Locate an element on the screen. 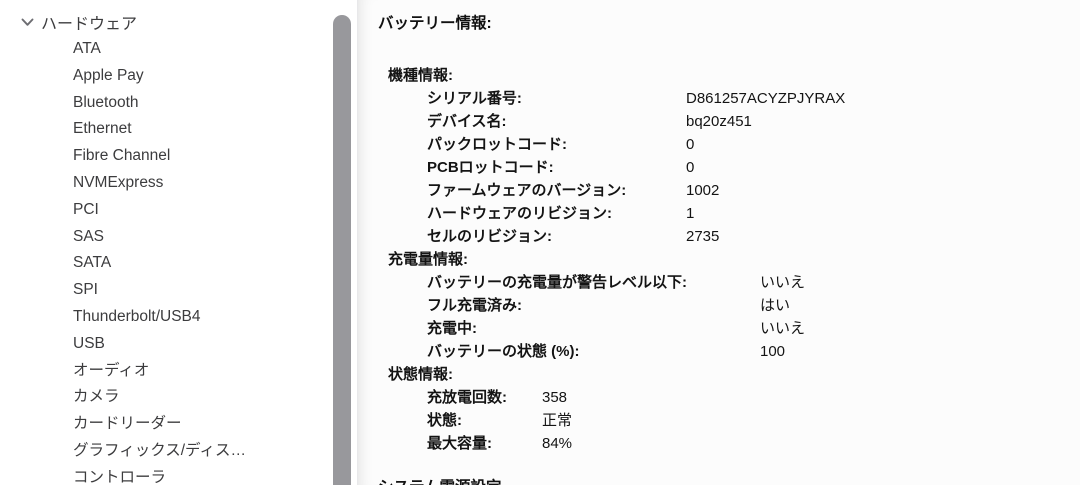  sidebar-item: コントローラ is located at coordinates (120, 476).